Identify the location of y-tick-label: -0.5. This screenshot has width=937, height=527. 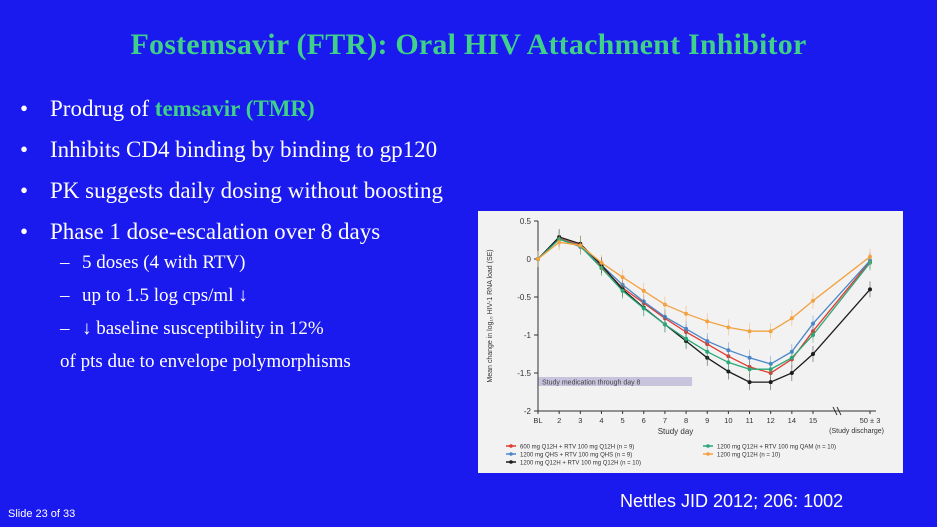
(524, 297).